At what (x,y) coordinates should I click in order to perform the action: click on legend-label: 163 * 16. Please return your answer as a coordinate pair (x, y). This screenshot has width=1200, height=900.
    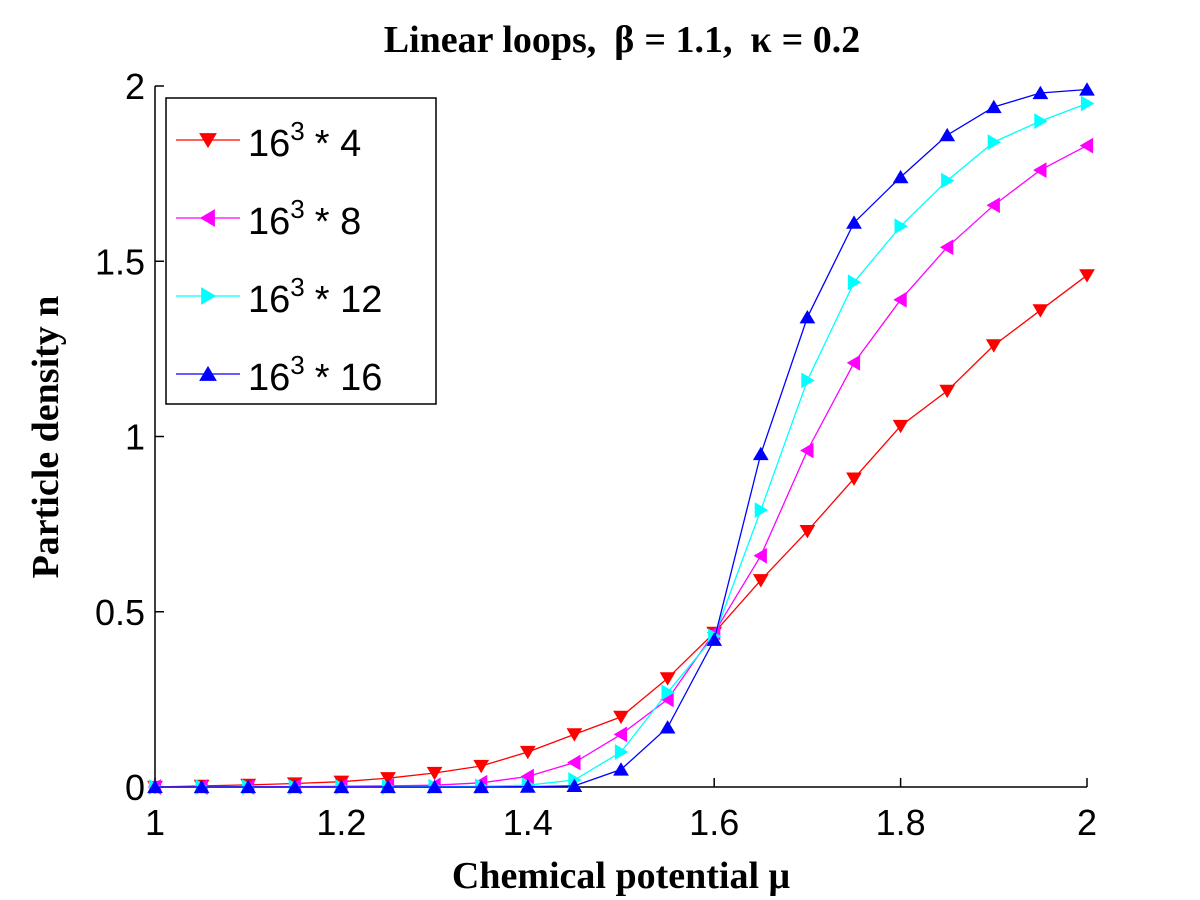
    Looking at the image, I should click on (315, 374).